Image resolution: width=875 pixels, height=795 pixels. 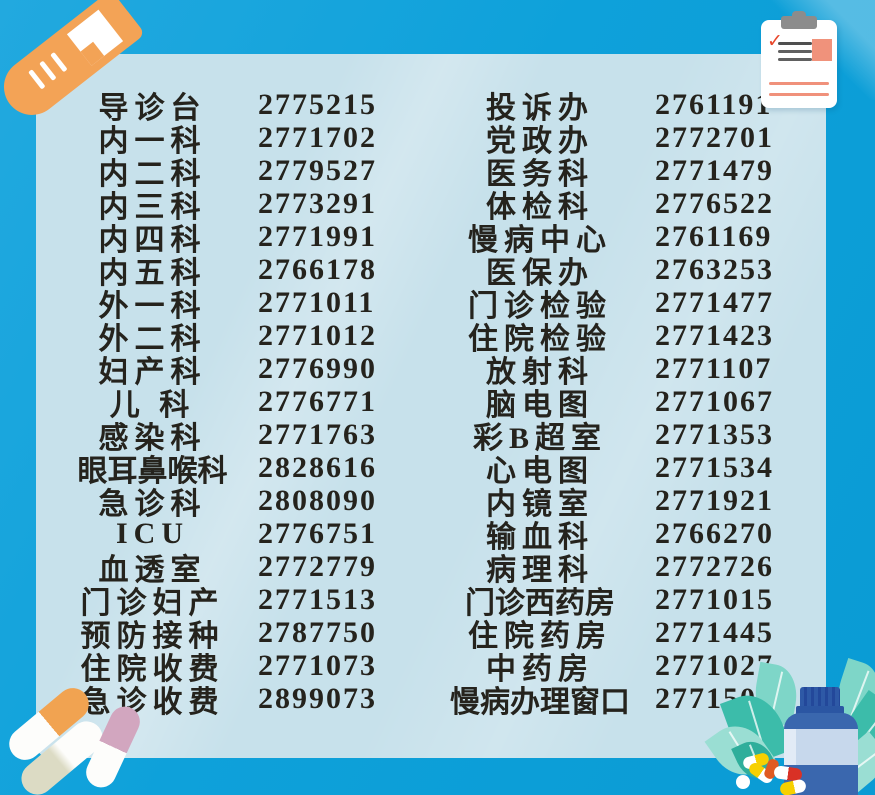 What do you see at coordinates (216, 502) in the screenshot?
I see `directory-row: 急诊科 2808090` at bounding box center [216, 502].